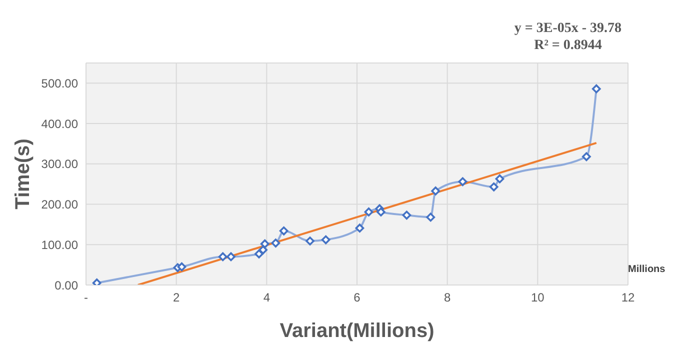 This screenshot has width=676, height=360. What do you see at coordinates (447, 297) in the screenshot?
I see `x-tick-label: 8` at bounding box center [447, 297].